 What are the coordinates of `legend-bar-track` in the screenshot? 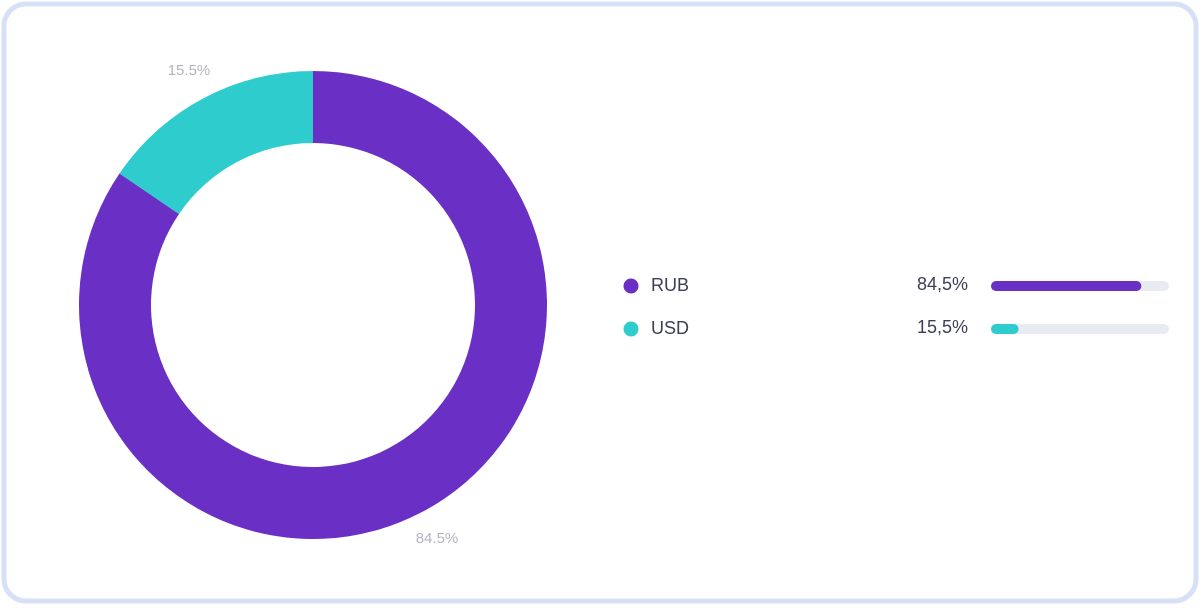 It's located at (1080, 329).